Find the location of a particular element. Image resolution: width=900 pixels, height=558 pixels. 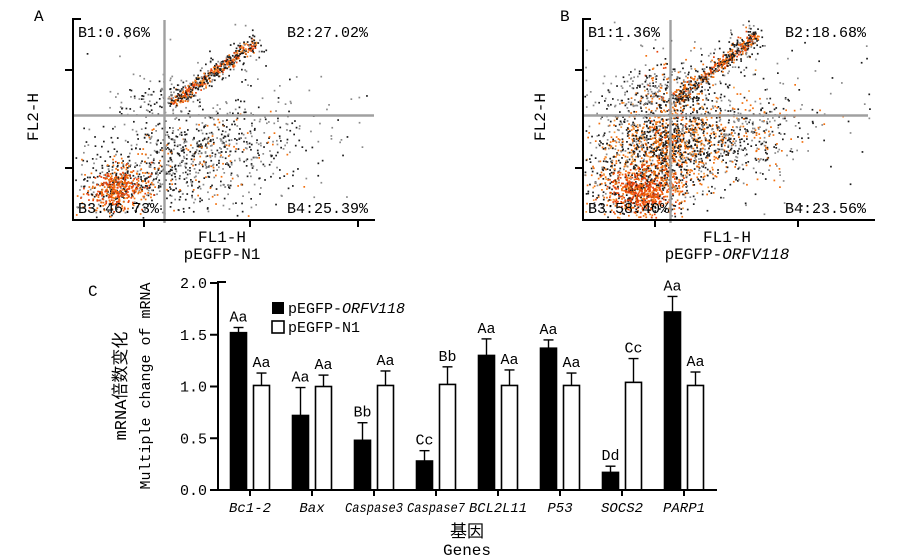

panel-c-gene-label: Caspase7 is located at coordinates (436, 509).